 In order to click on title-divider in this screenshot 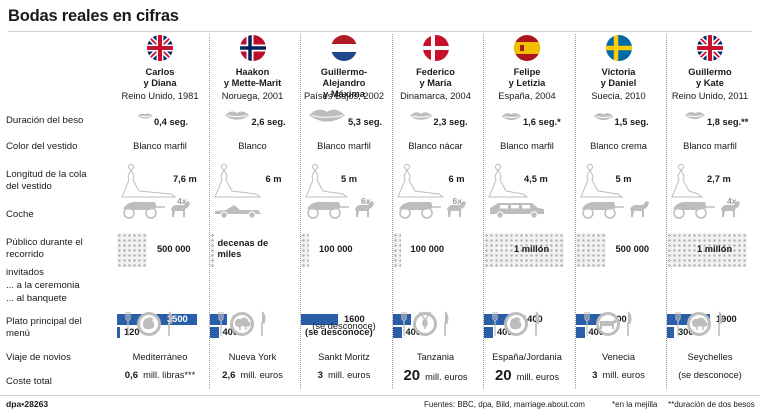, I will do `click(380, 31)`.